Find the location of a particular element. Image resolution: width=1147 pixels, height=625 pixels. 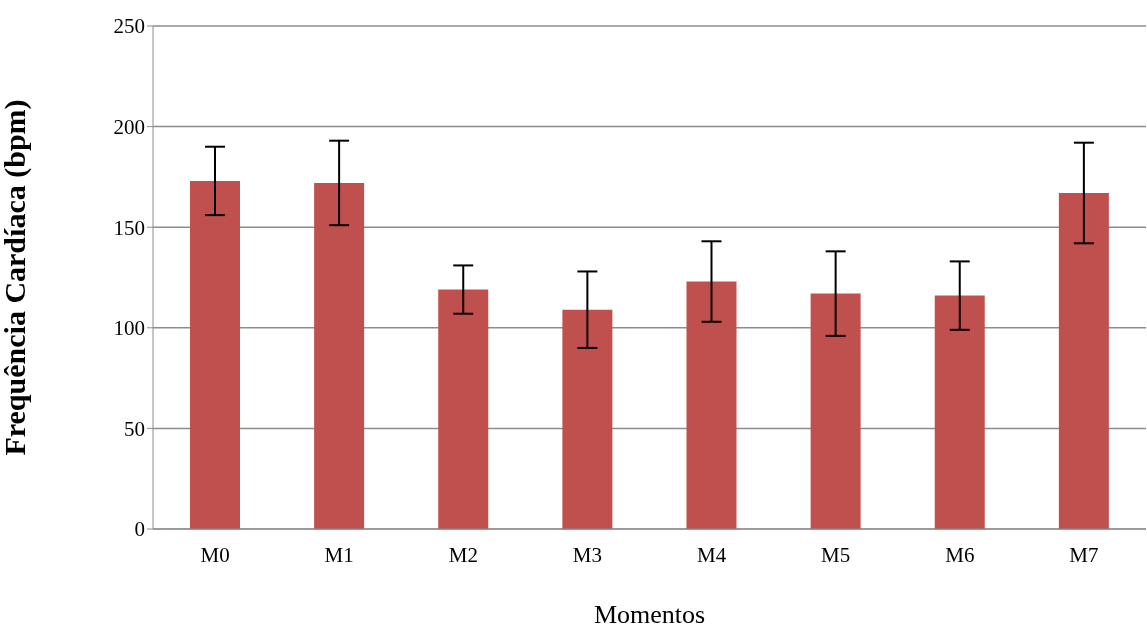

x-axis-title: Momentos is located at coordinates (649, 612).